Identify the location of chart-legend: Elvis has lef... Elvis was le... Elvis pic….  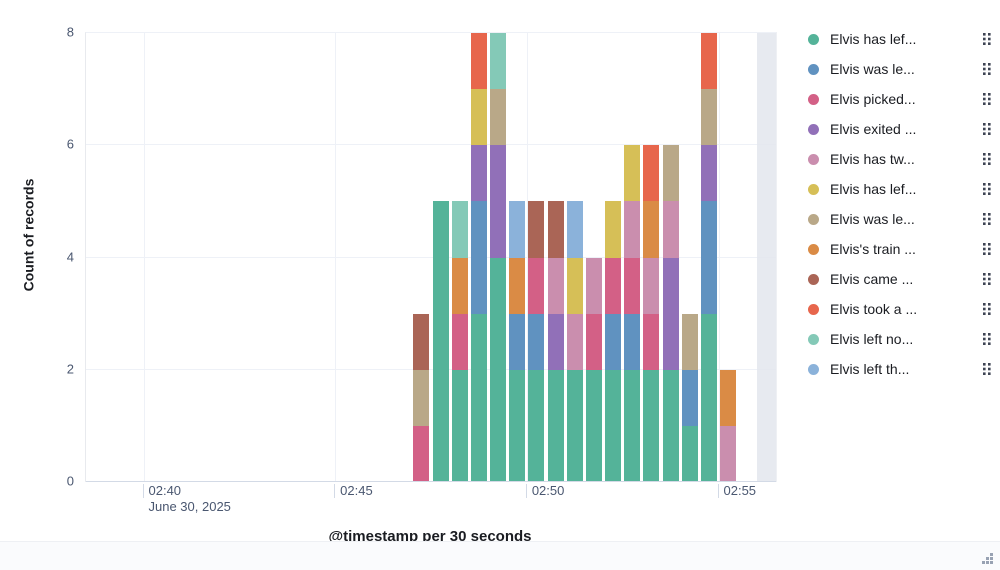
(901, 204).